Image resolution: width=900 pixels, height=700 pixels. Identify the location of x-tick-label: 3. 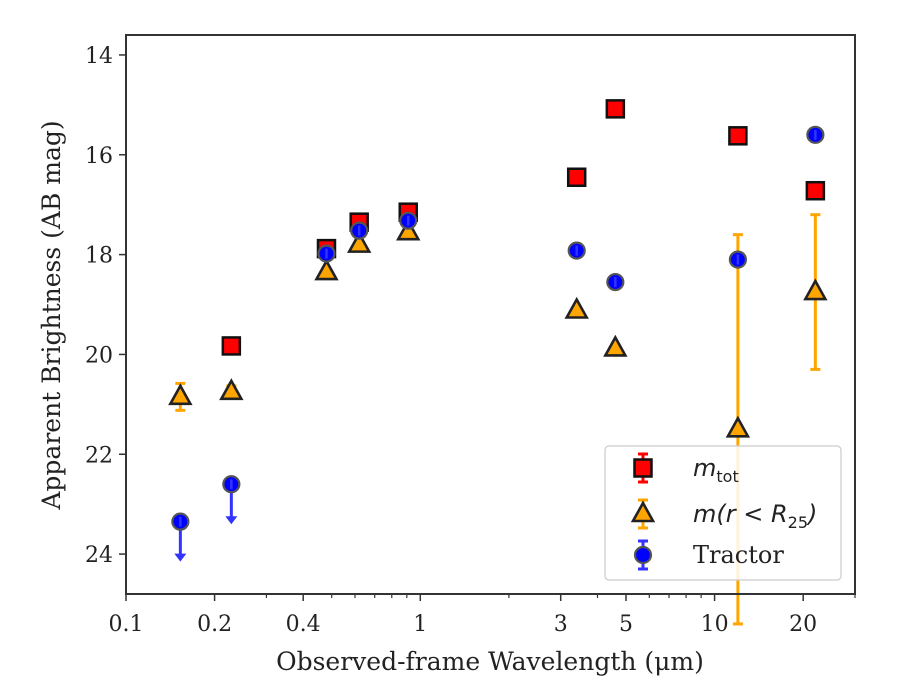
(561, 624).